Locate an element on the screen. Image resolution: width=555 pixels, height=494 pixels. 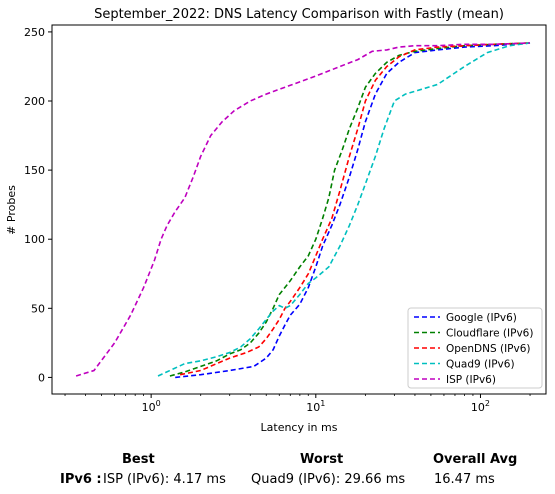
legend-label: Quad9 (IPv6) is located at coordinates (480, 365).